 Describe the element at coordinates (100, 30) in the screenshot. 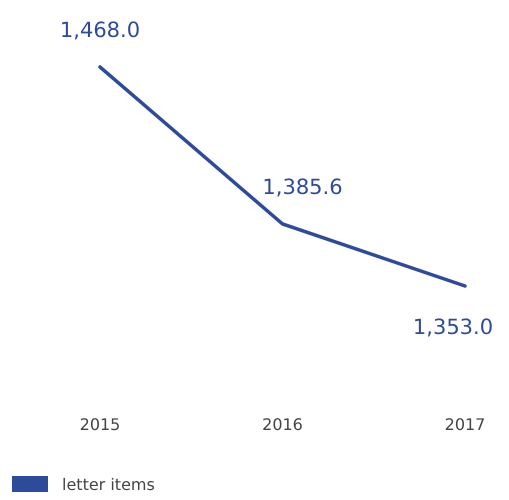

I see `data-label: 1,468.0` at that location.